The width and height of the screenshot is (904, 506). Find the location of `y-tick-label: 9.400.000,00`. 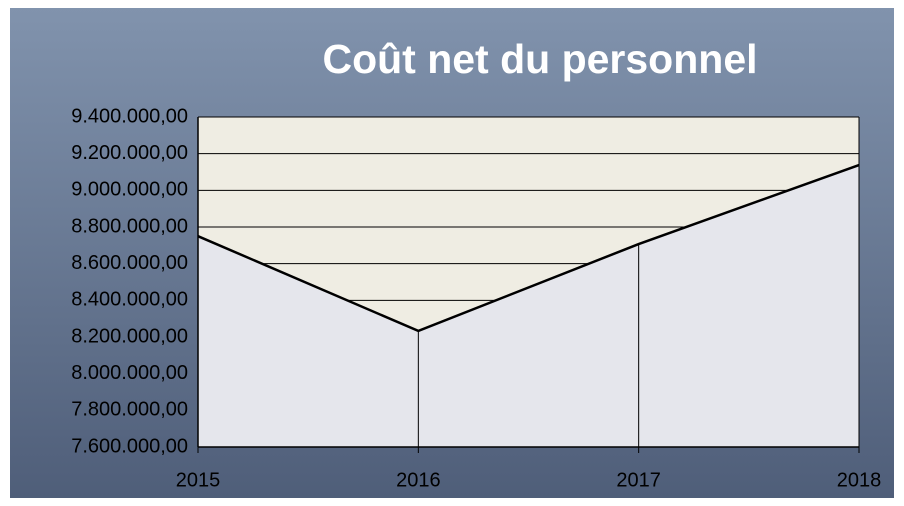

y-tick-label: 9.400.000,00 is located at coordinates (129, 116).